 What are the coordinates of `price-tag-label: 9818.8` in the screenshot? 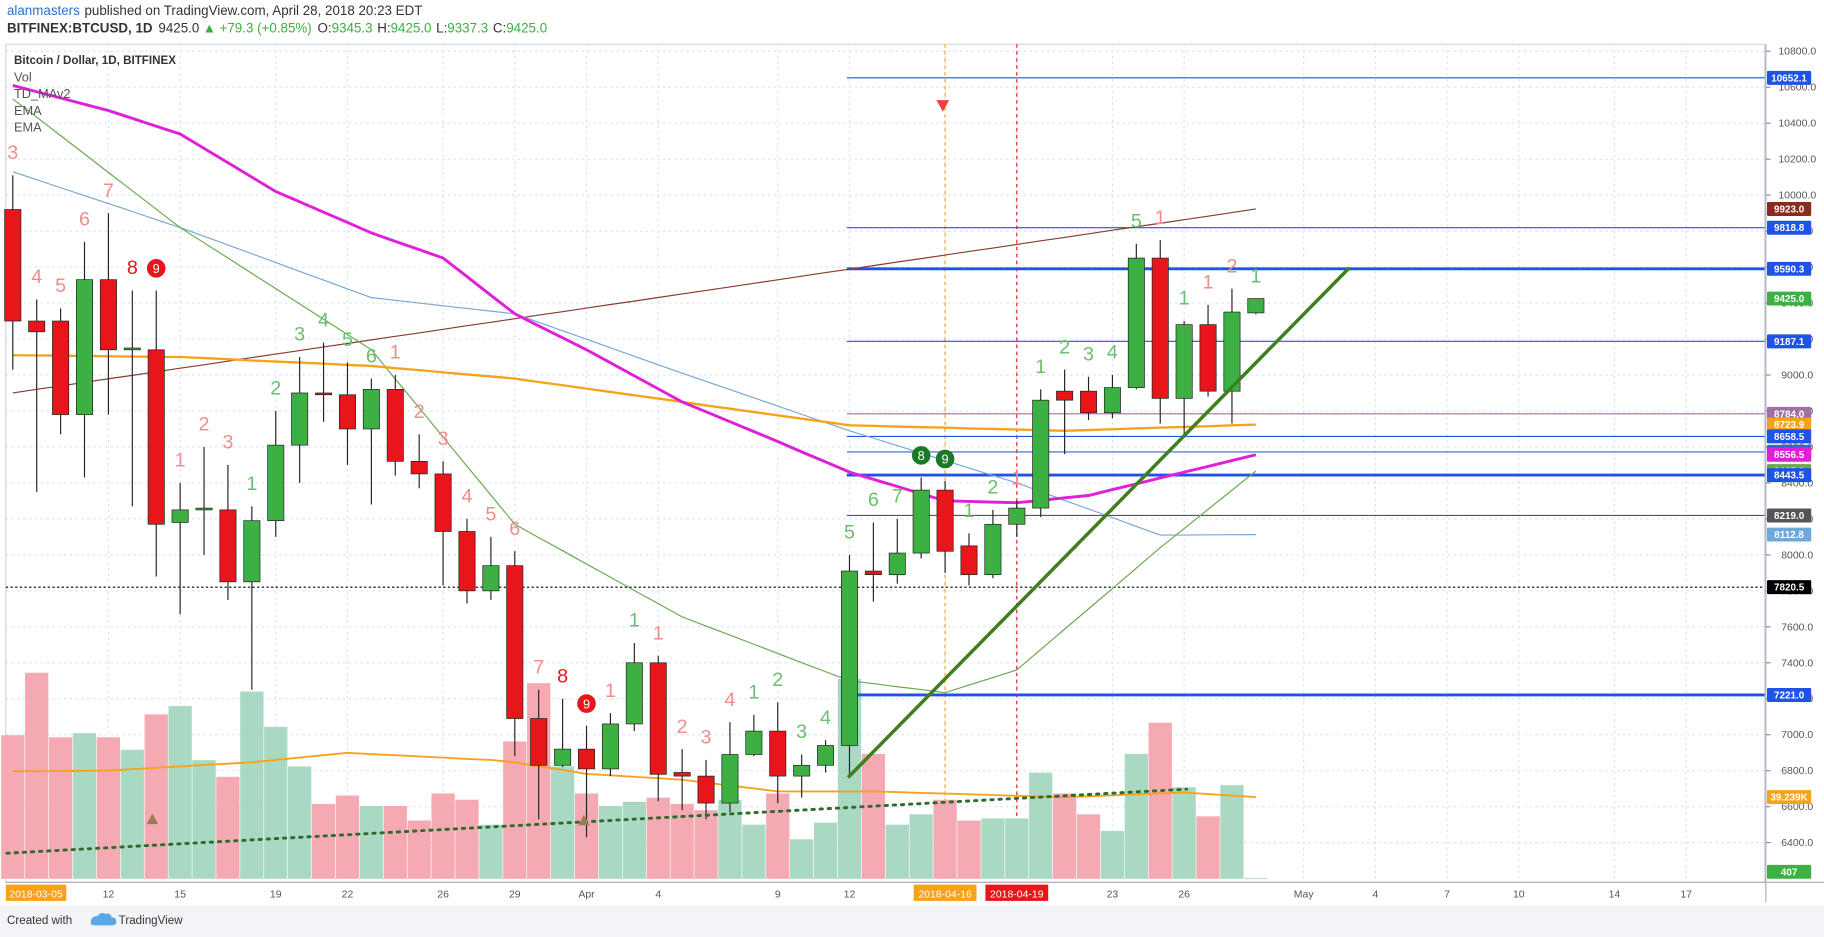 It's located at (1789, 228).